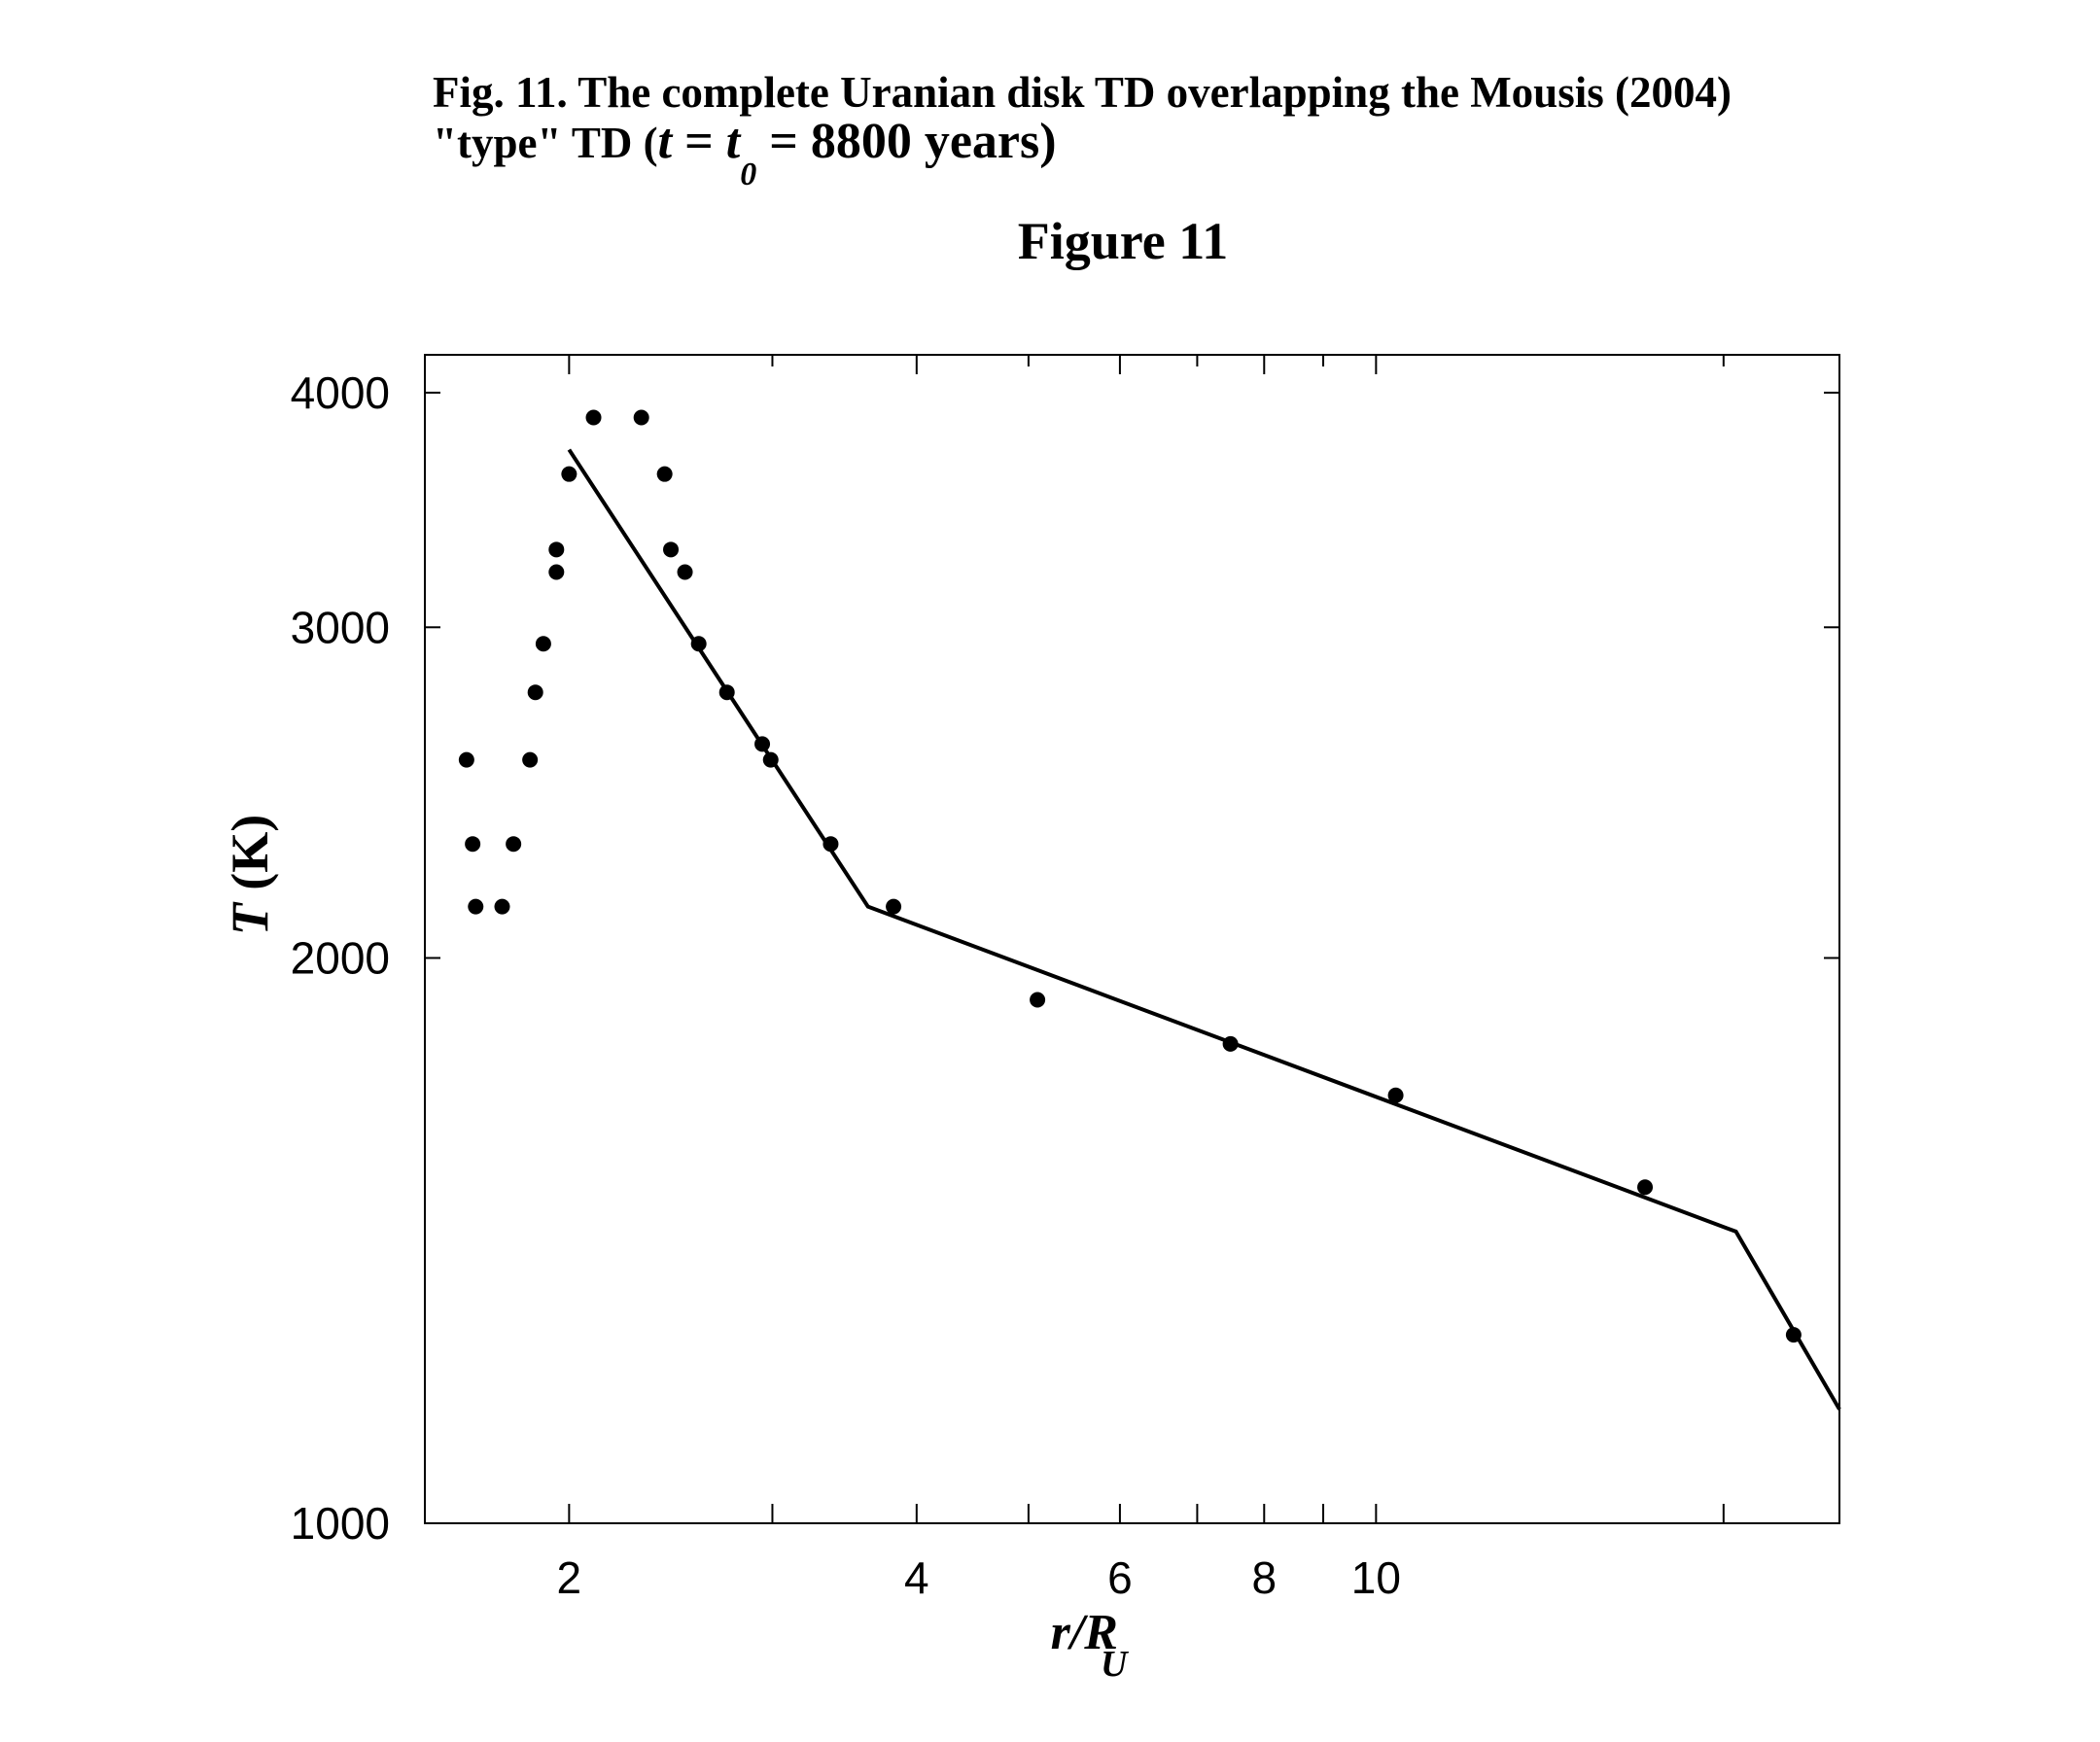 The image size is (2100, 1742). What do you see at coordinates (1123, 241) in the screenshot?
I see `chart-subtitle: Figure 11` at bounding box center [1123, 241].